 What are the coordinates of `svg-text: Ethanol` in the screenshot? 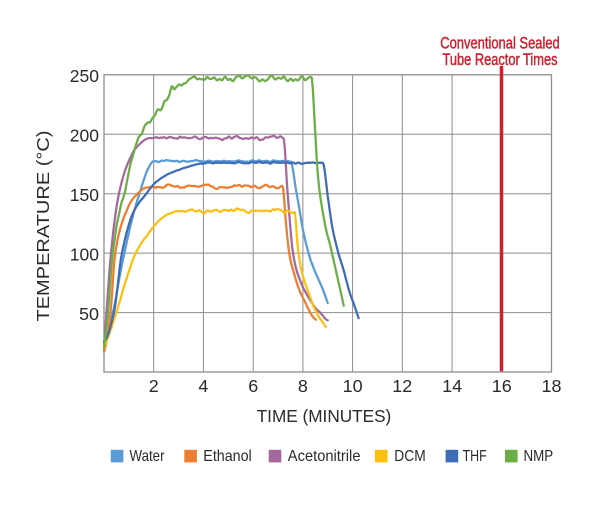 It's located at (227, 456).